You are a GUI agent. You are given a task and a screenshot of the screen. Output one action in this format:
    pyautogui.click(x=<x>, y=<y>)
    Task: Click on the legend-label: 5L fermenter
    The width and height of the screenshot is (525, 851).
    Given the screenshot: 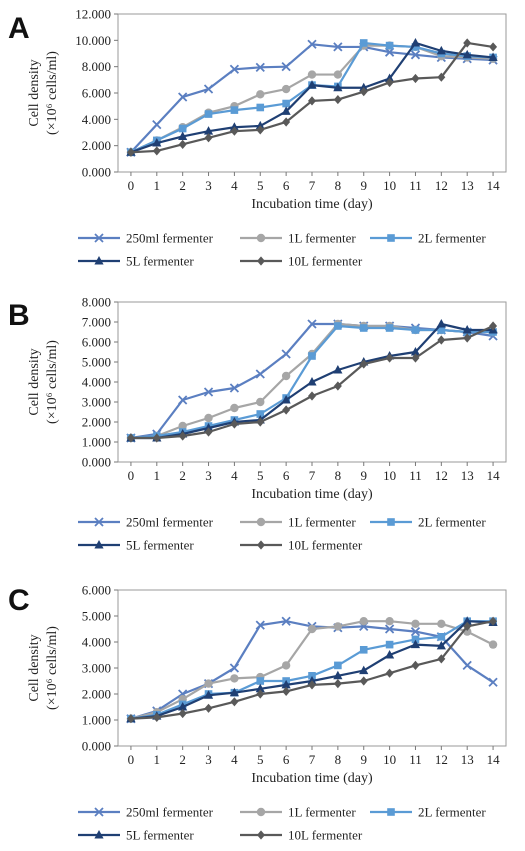 What is the action you would take?
    pyautogui.click(x=160, y=545)
    